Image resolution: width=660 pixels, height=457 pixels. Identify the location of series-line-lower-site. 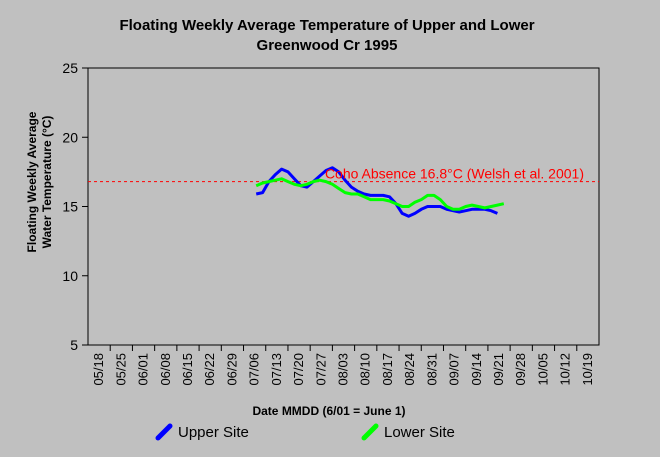
(380, 194).